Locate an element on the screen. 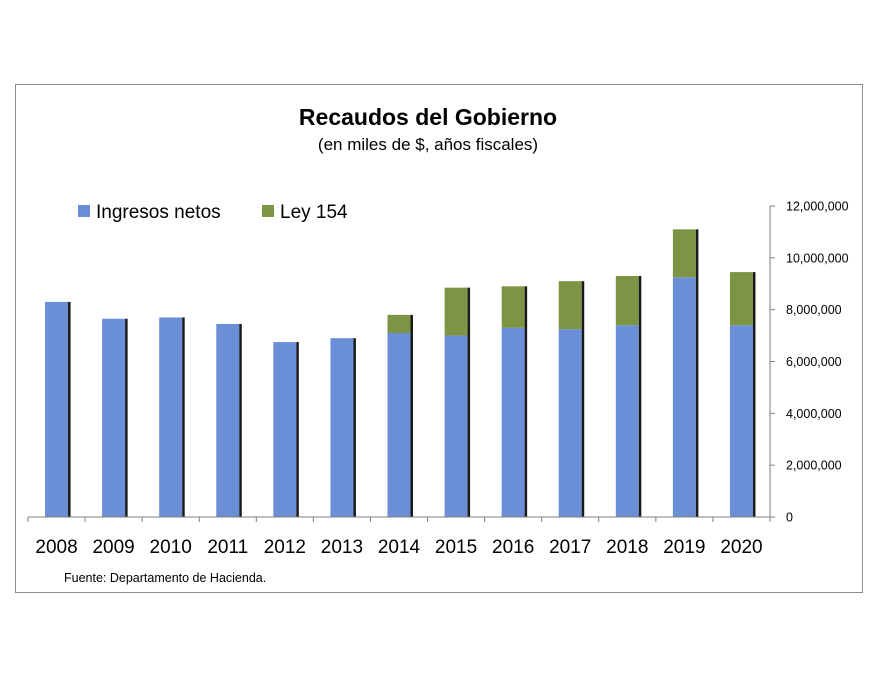 This screenshot has height=680, width=880. x-tick-label-2011: 2011 is located at coordinates (227, 547).